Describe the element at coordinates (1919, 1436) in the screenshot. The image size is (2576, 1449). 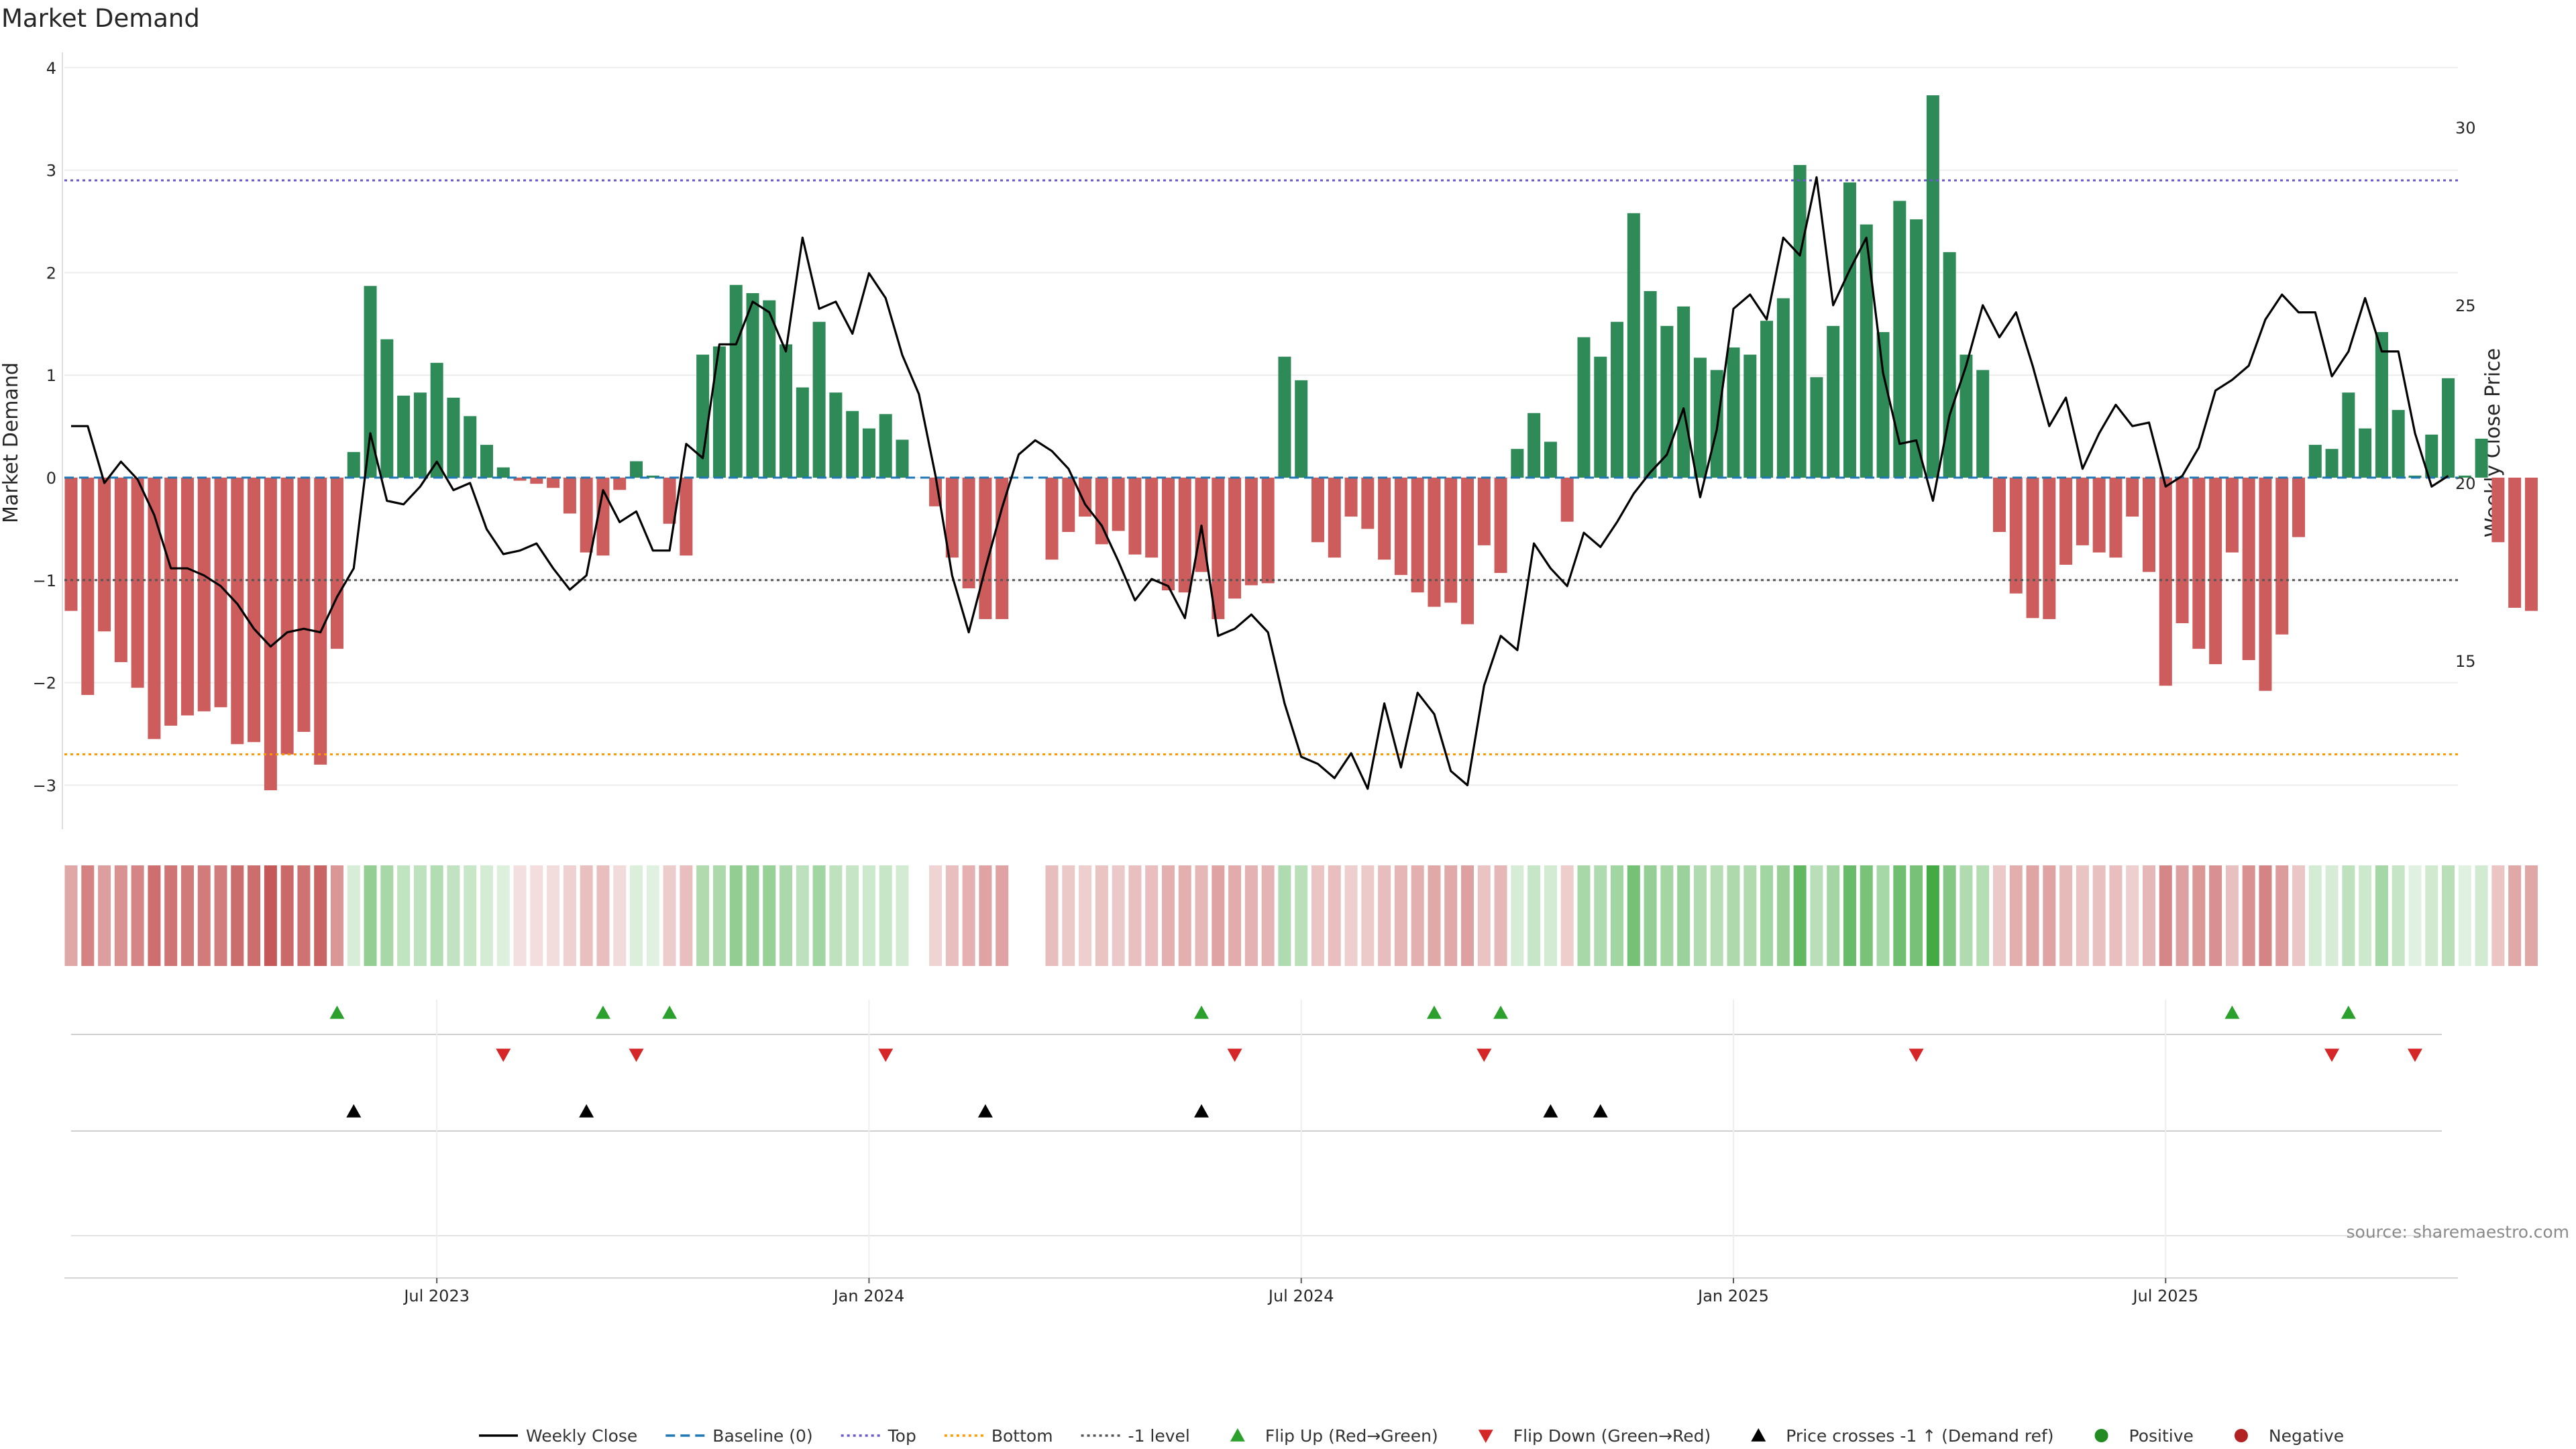
I see `legend-label: Price crosses -1 ↑ (Demand ref)` at that location.